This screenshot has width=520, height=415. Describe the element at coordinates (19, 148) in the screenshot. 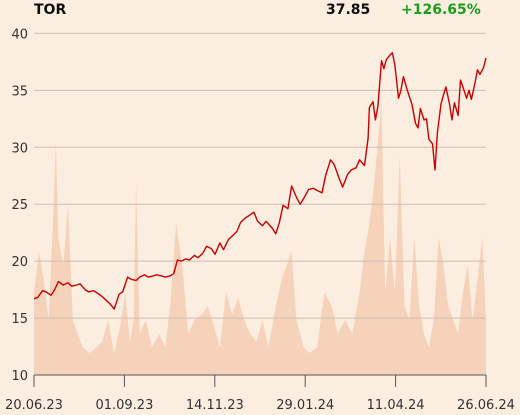

I see `y-tick-label: 30` at that location.